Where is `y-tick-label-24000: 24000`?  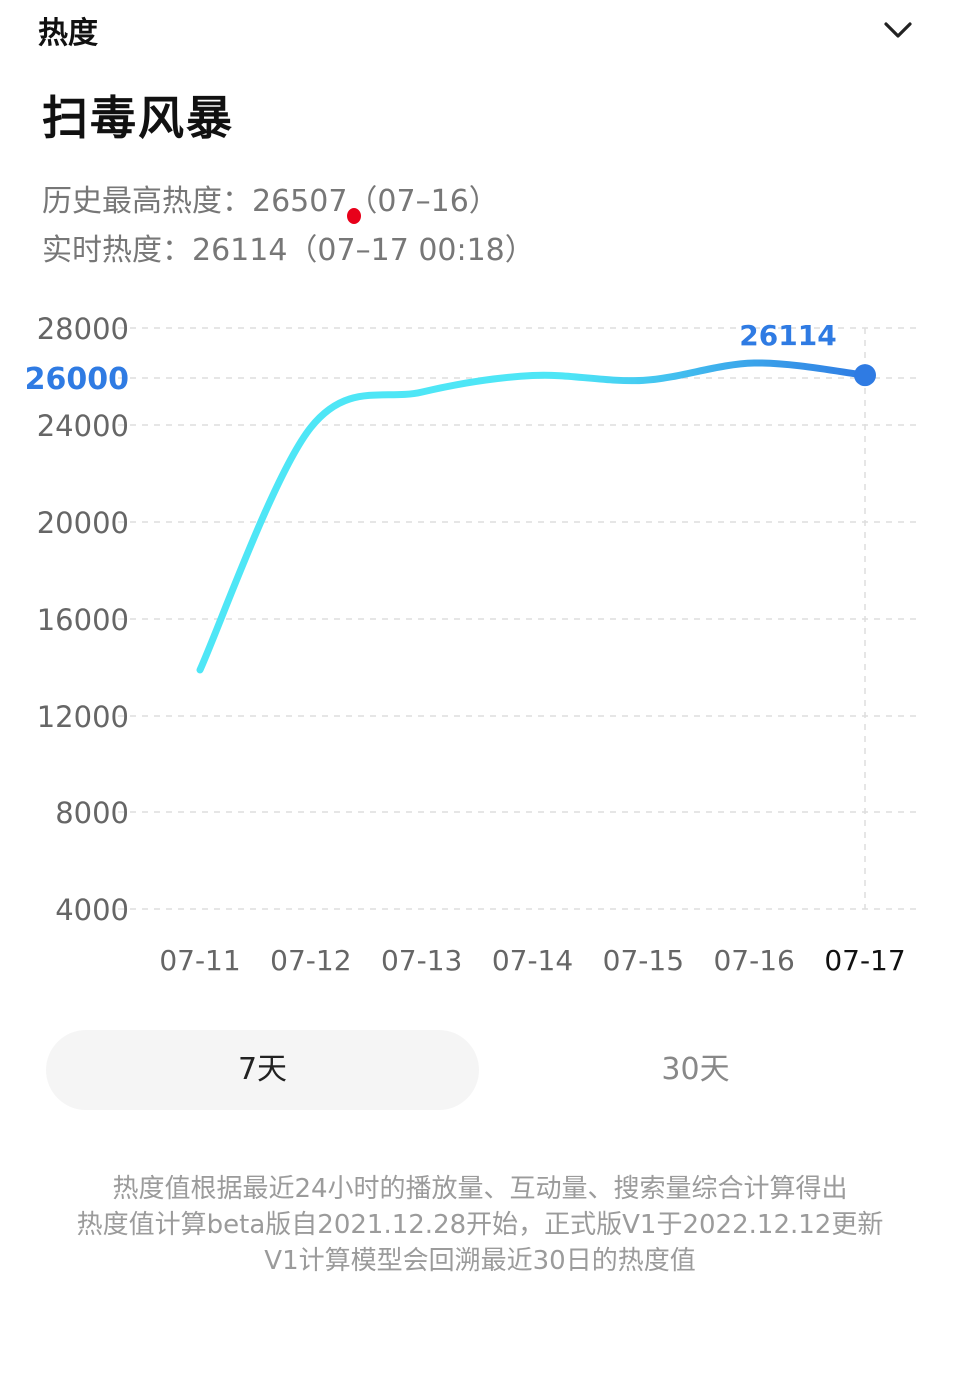 y-tick-label-24000: 24000 is located at coordinates (83, 426).